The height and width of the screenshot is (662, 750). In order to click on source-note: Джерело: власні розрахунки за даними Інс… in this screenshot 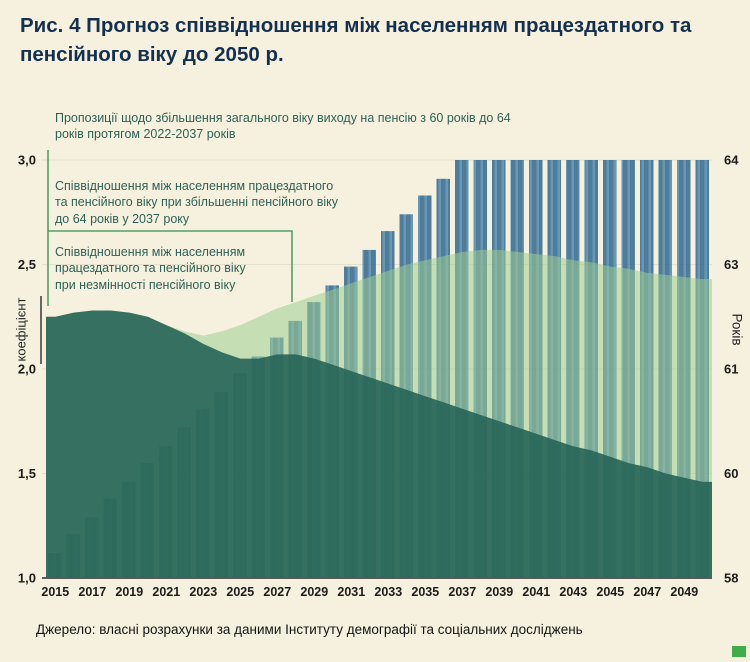, I will do `click(309, 629)`.